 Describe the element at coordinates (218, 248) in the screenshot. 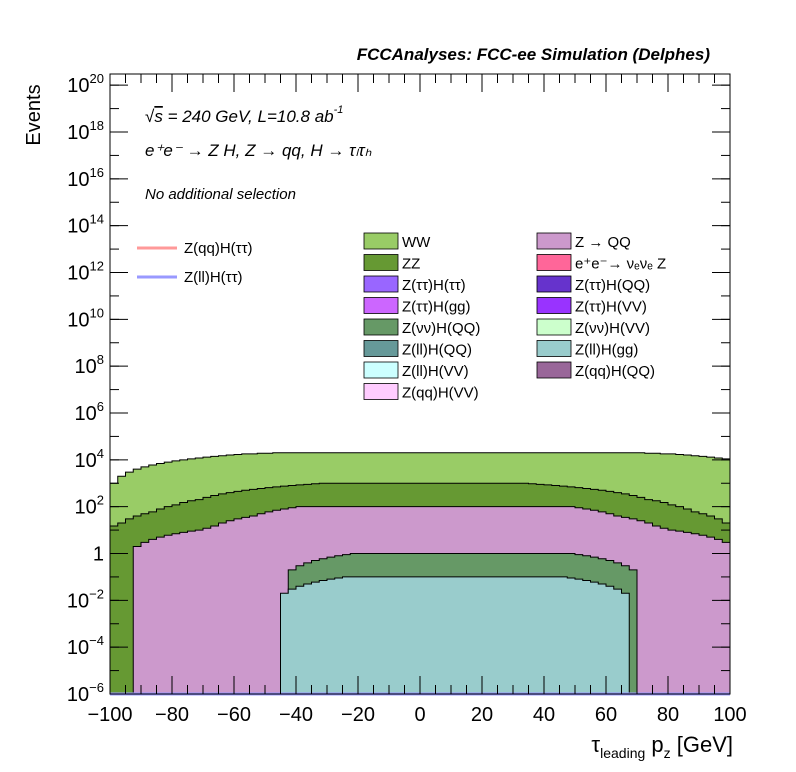

I see `legend-line-label: Z(qq)H(ττ)` at that location.